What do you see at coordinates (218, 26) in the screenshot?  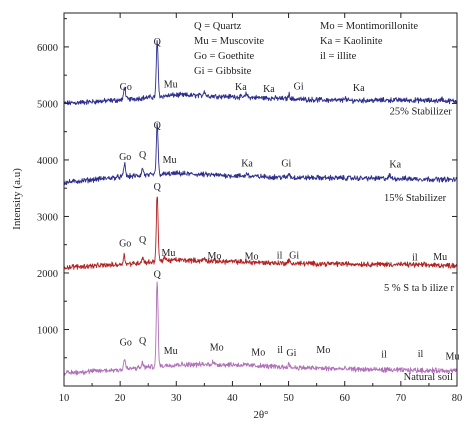 I see `legend-quartz: Q = Quartz` at bounding box center [218, 26].